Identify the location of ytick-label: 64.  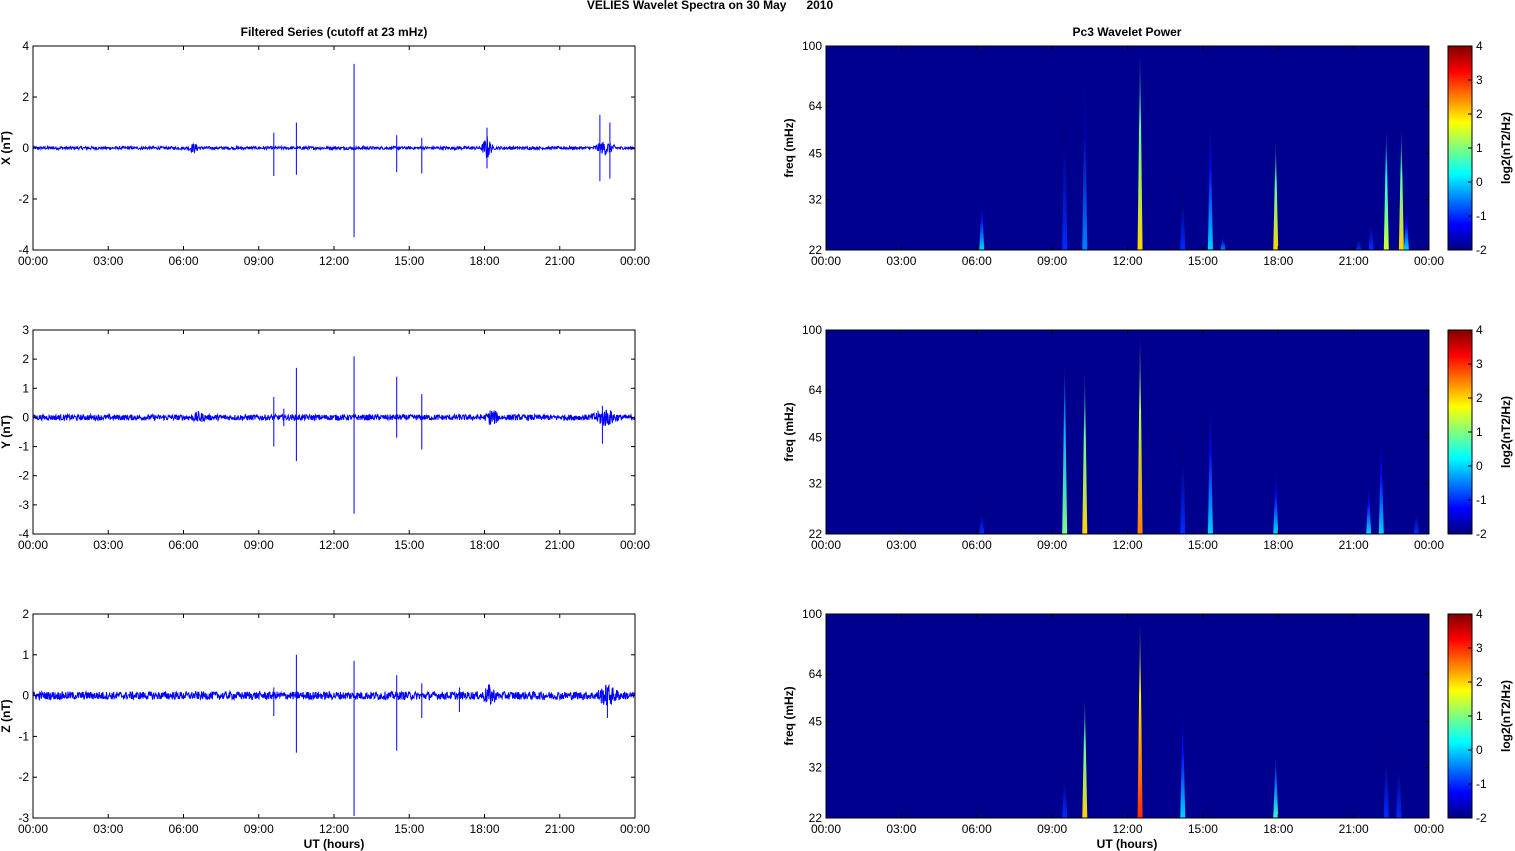
(816, 674).